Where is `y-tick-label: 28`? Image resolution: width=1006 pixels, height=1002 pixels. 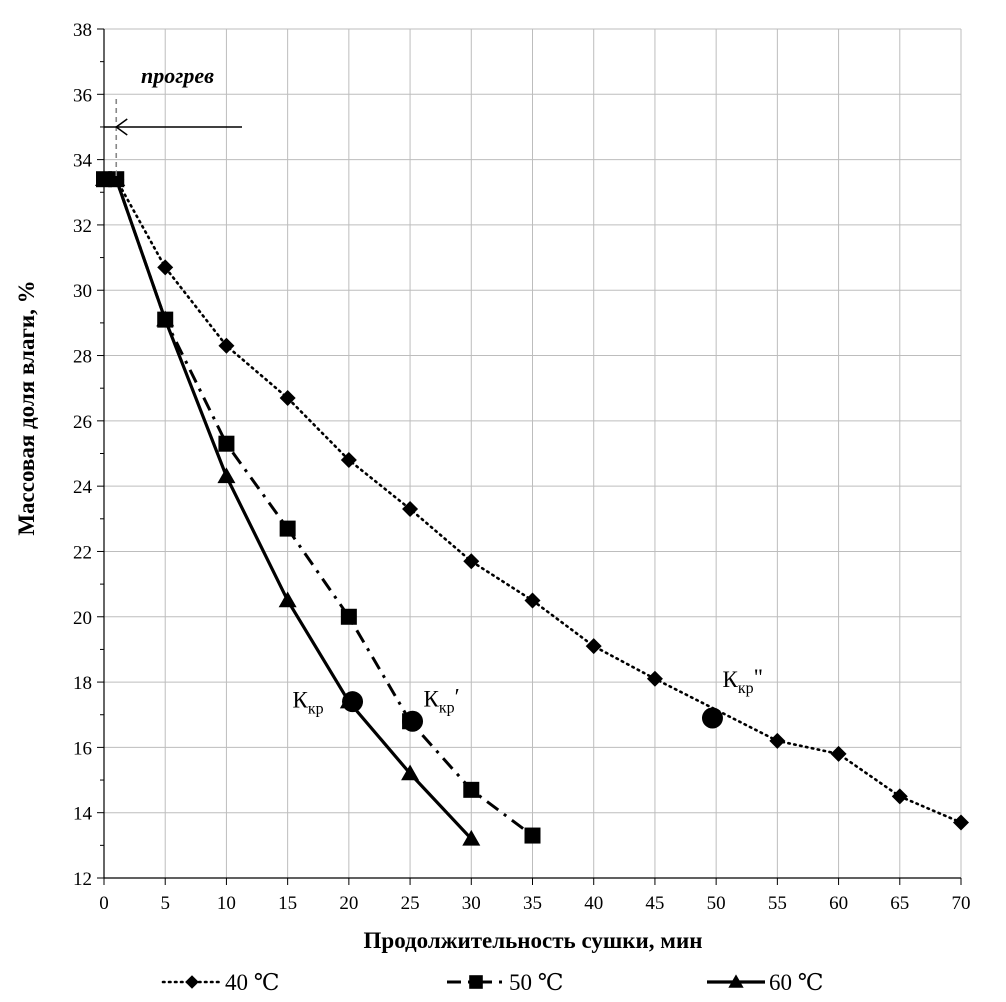
y-tick-label: 28 is located at coordinates (82, 357).